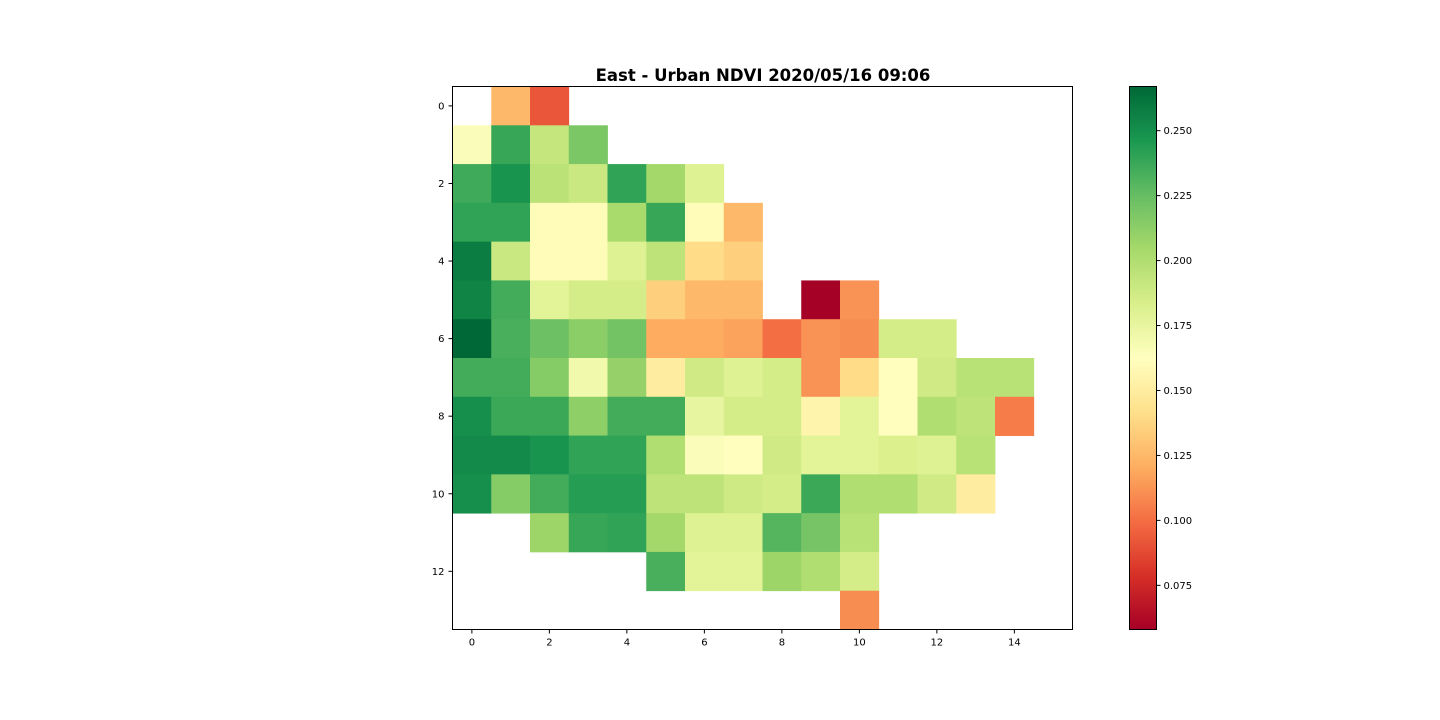 The image size is (1440, 720). What do you see at coordinates (441, 339) in the screenshot?
I see `y-tick-label: 6` at bounding box center [441, 339].